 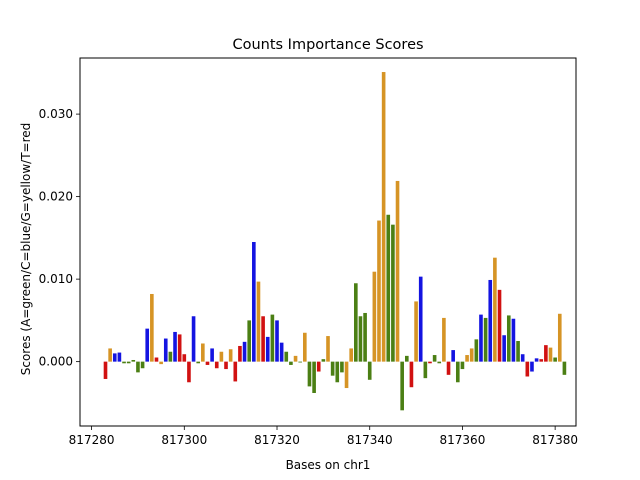 What do you see at coordinates (370, 440) in the screenshot?
I see `x-tick-label: 817340` at bounding box center [370, 440].